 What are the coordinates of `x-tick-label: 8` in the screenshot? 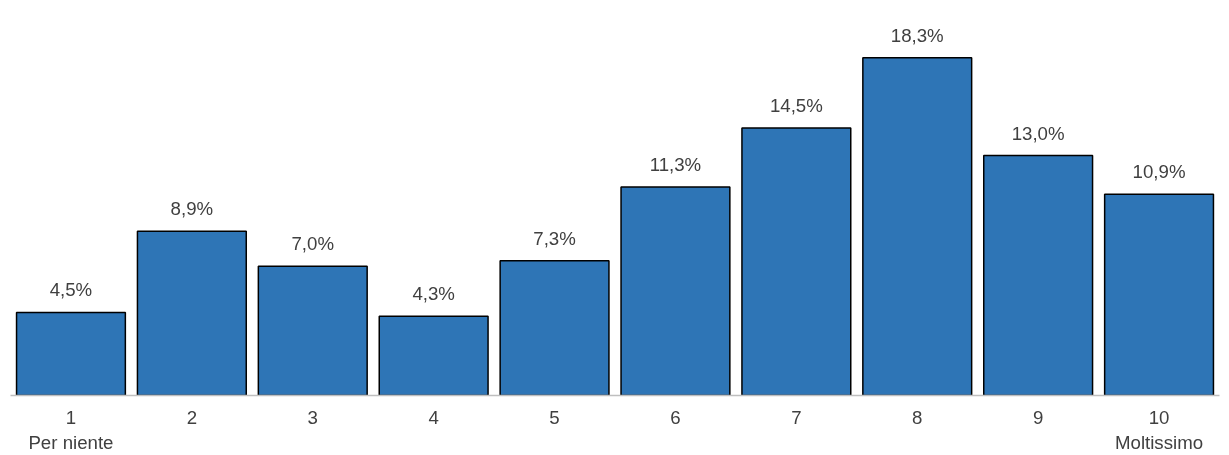 It's located at (917, 417).